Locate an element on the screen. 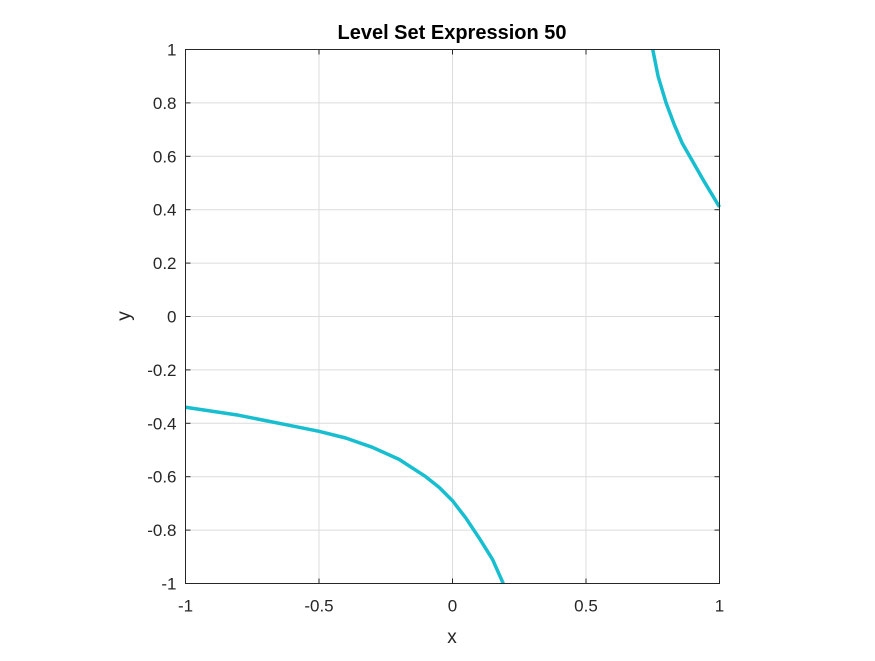  y-tick-label: 0.2 is located at coordinates (165, 263).